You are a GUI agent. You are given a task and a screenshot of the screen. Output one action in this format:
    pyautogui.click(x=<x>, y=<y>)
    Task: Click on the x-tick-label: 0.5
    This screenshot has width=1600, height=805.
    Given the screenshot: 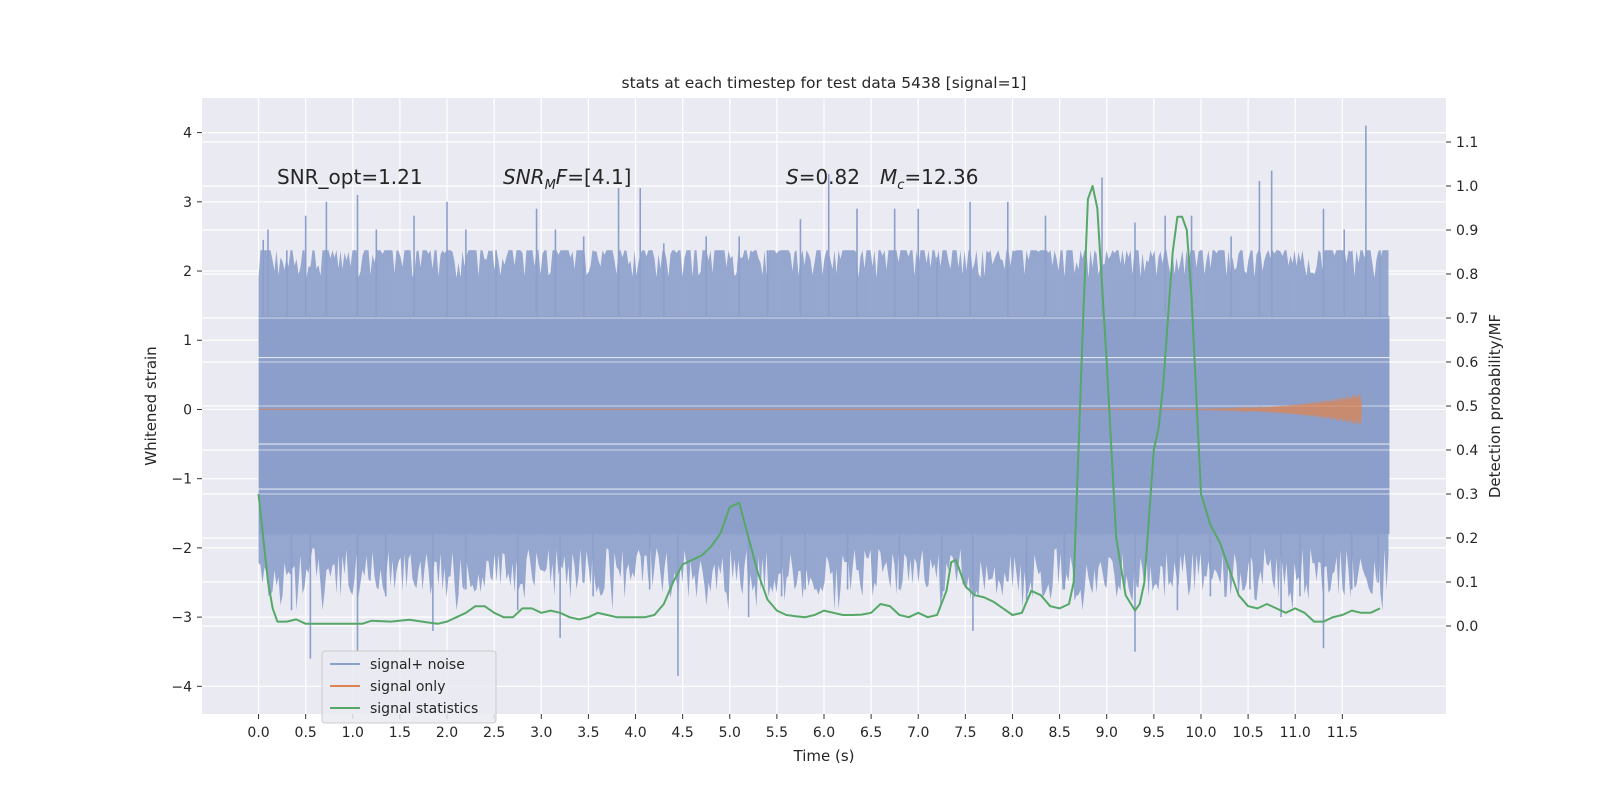 What is the action you would take?
    pyautogui.click(x=306, y=733)
    